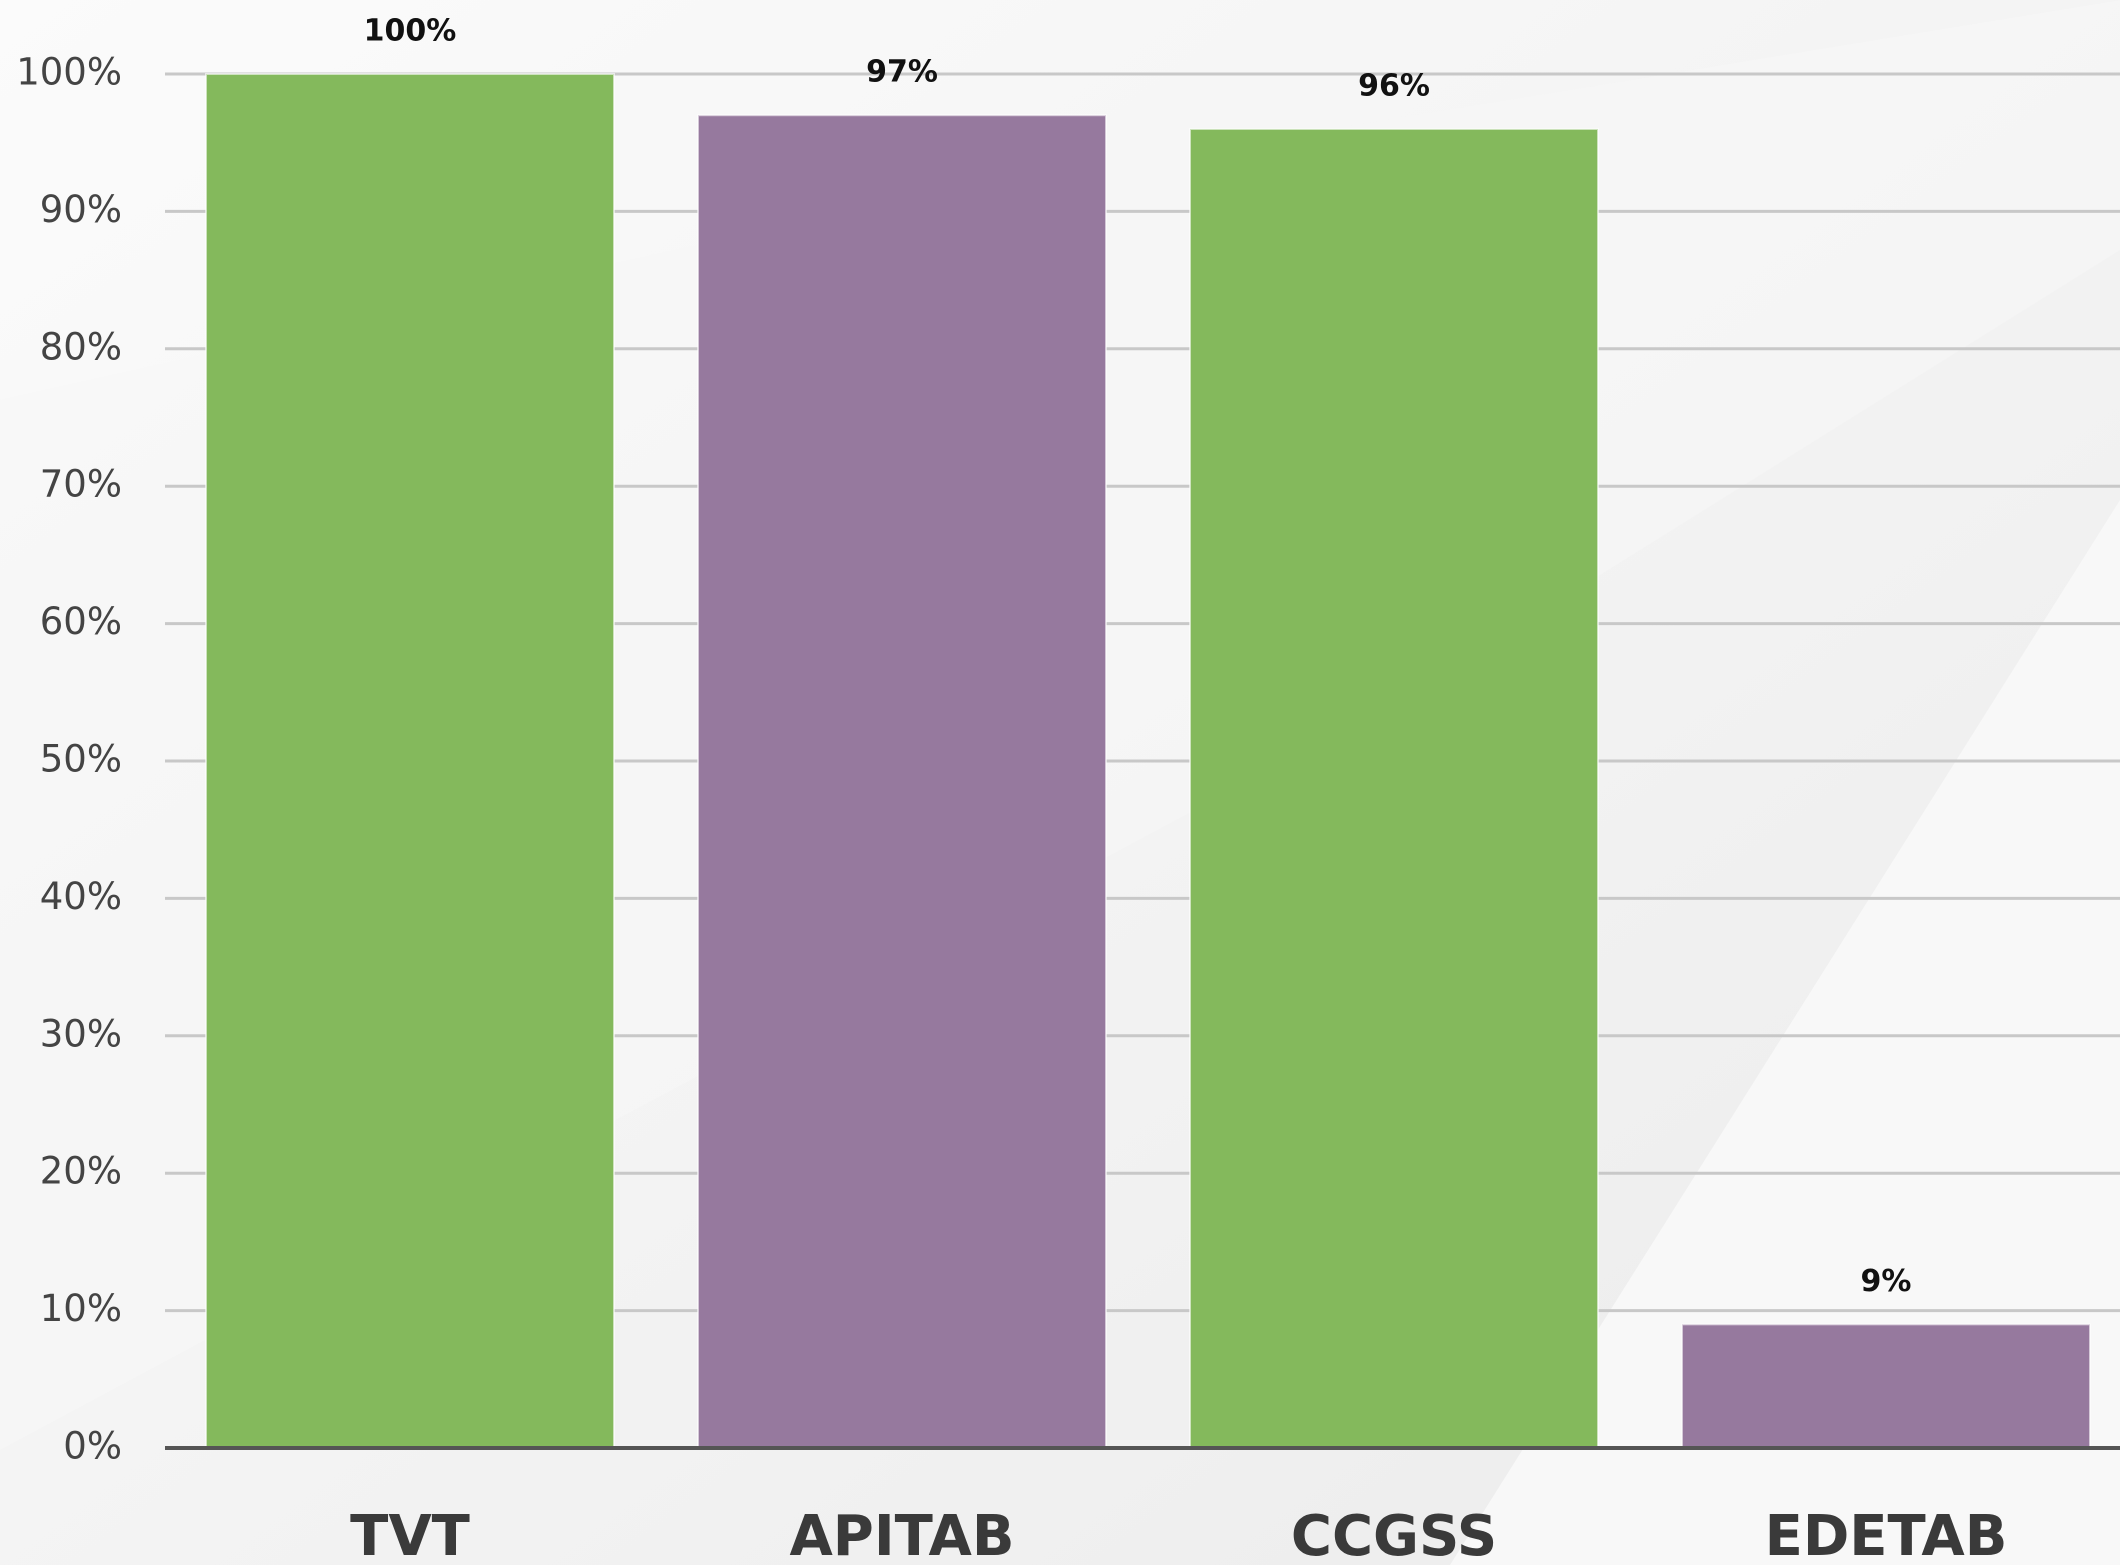 Image resolution: width=2120 pixels, height=1565 pixels. I want to click on y-tick-label: 20%, so click(81, 1171).